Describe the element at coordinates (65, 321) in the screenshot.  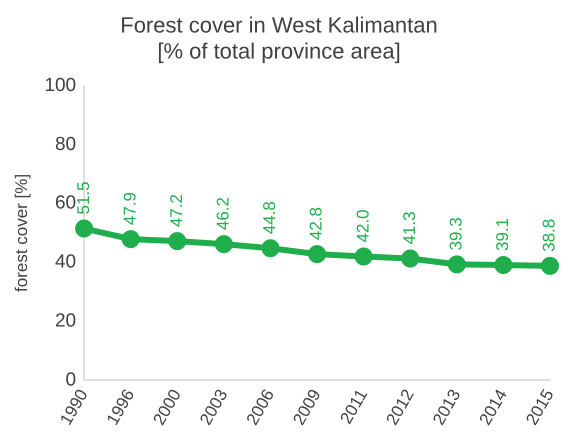
I see `y-tick-label: 20` at that location.